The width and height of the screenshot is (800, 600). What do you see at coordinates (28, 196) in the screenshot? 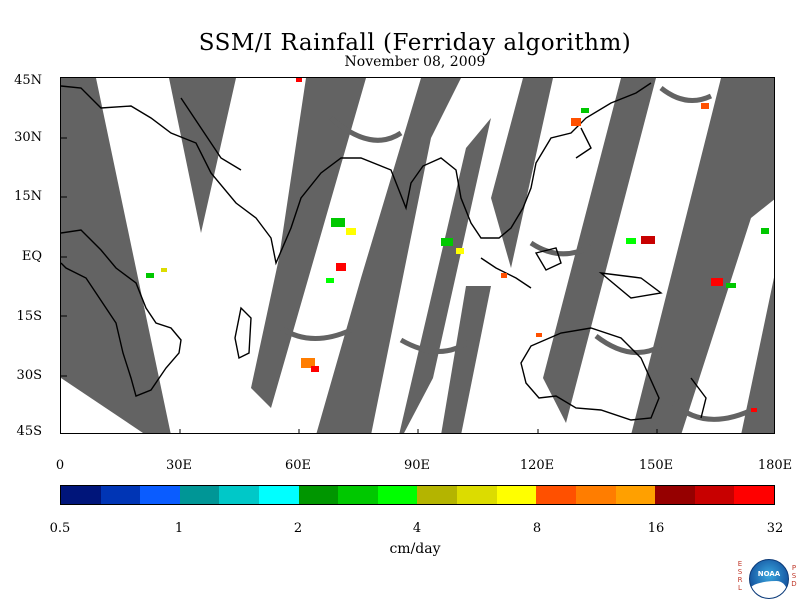
I see `lat-label-15n: 15N` at bounding box center [28, 196].